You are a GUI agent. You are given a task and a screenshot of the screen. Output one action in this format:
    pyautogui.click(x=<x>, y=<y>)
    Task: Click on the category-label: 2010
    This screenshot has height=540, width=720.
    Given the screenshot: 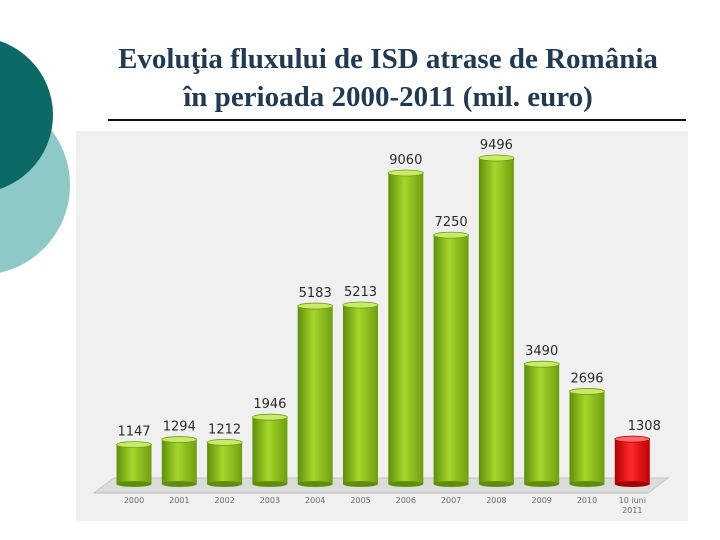 What is the action you would take?
    pyautogui.click(x=587, y=500)
    